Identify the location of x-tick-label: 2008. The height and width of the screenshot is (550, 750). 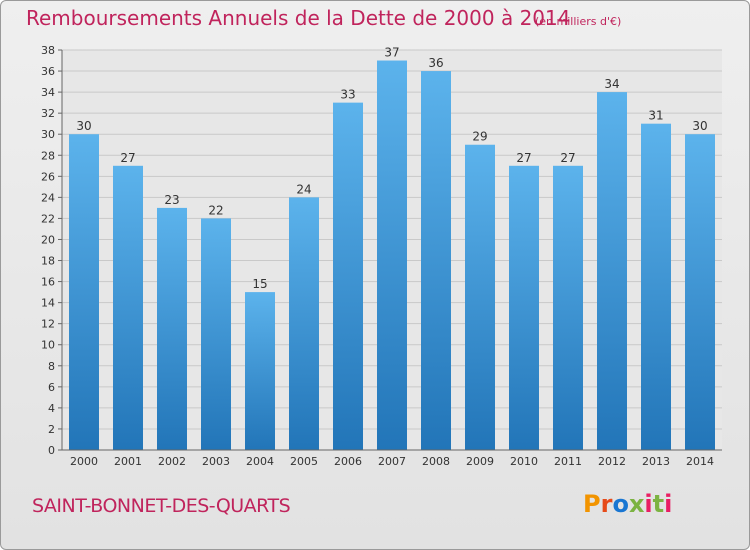
(436, 461).